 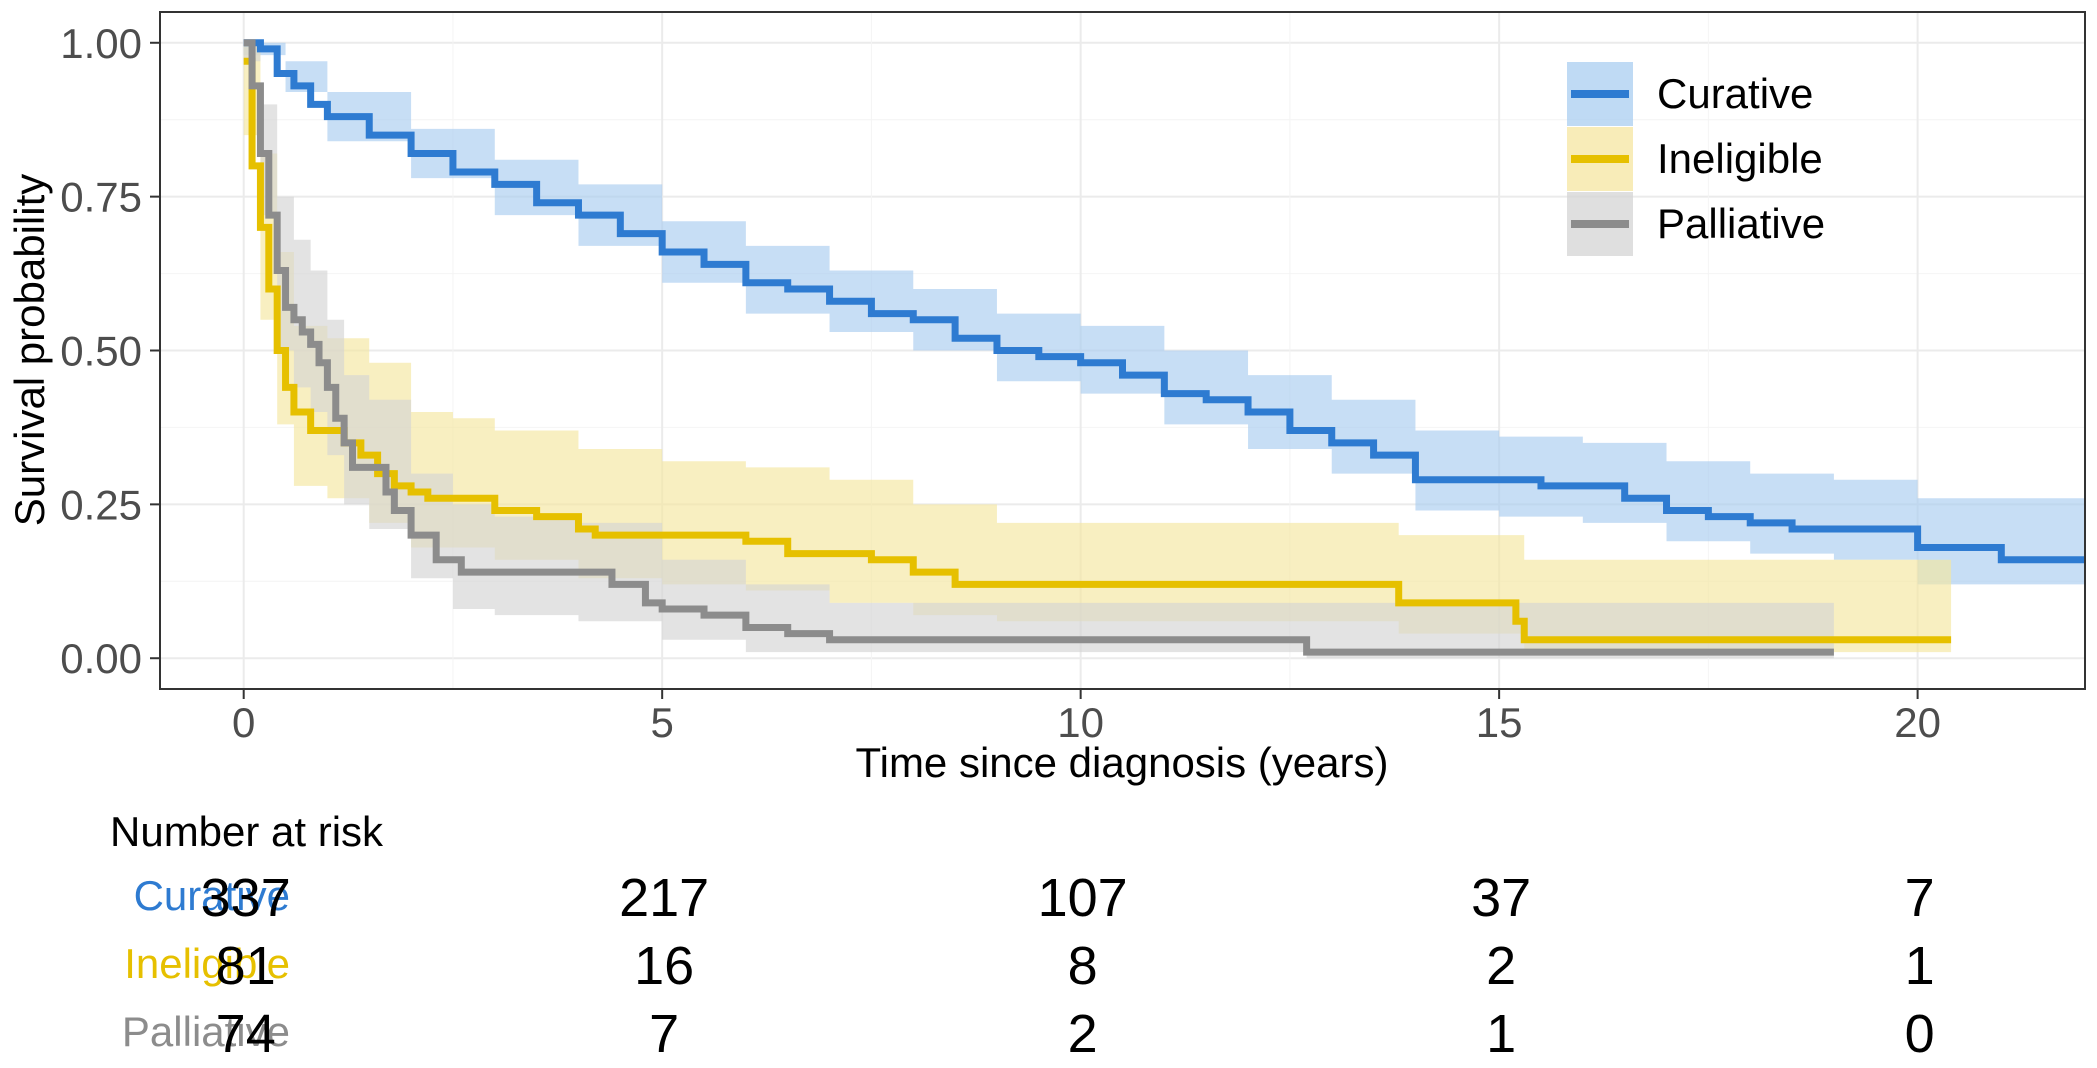 What do you see at coordinates (664, 898) in the screenshot?
I see `risk-count: 217` at bounding box center [664, 898].